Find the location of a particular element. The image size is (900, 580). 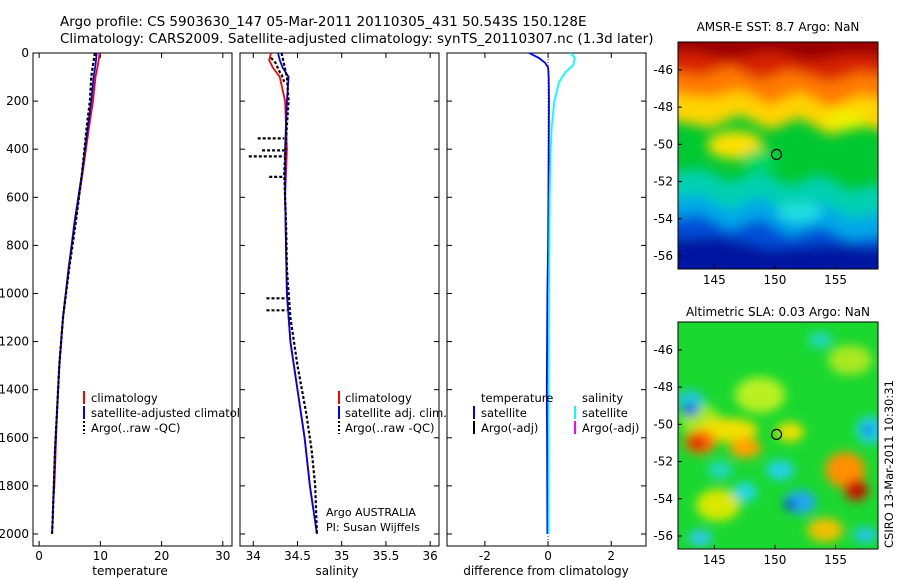

annotation-pi: PI: Susan Wijffels is located at coordinates (373, 527).